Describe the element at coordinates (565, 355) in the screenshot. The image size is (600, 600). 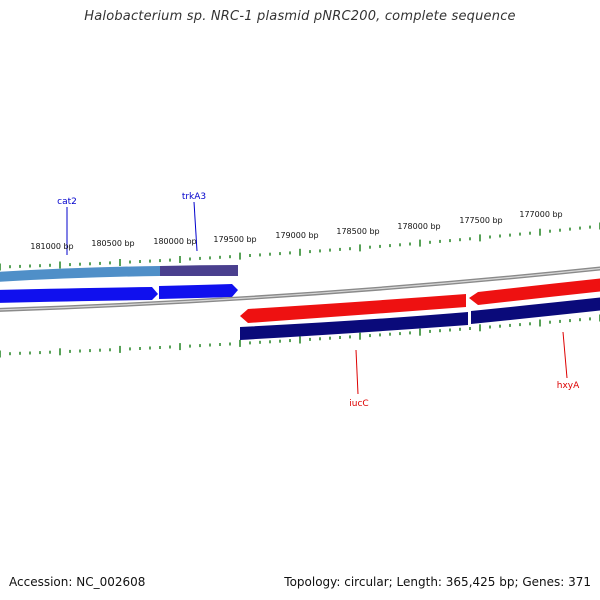
I see `pointer-line-hxyA` at that location.